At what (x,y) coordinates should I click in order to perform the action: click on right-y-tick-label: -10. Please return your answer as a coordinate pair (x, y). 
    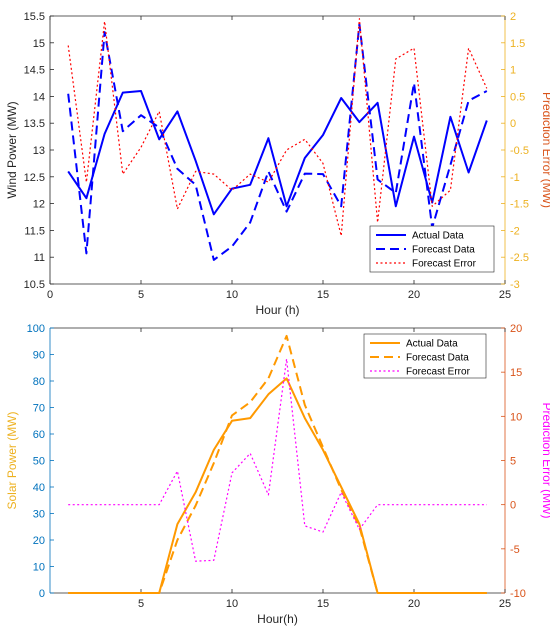
    Looking at the image, I should click on (518, 594).